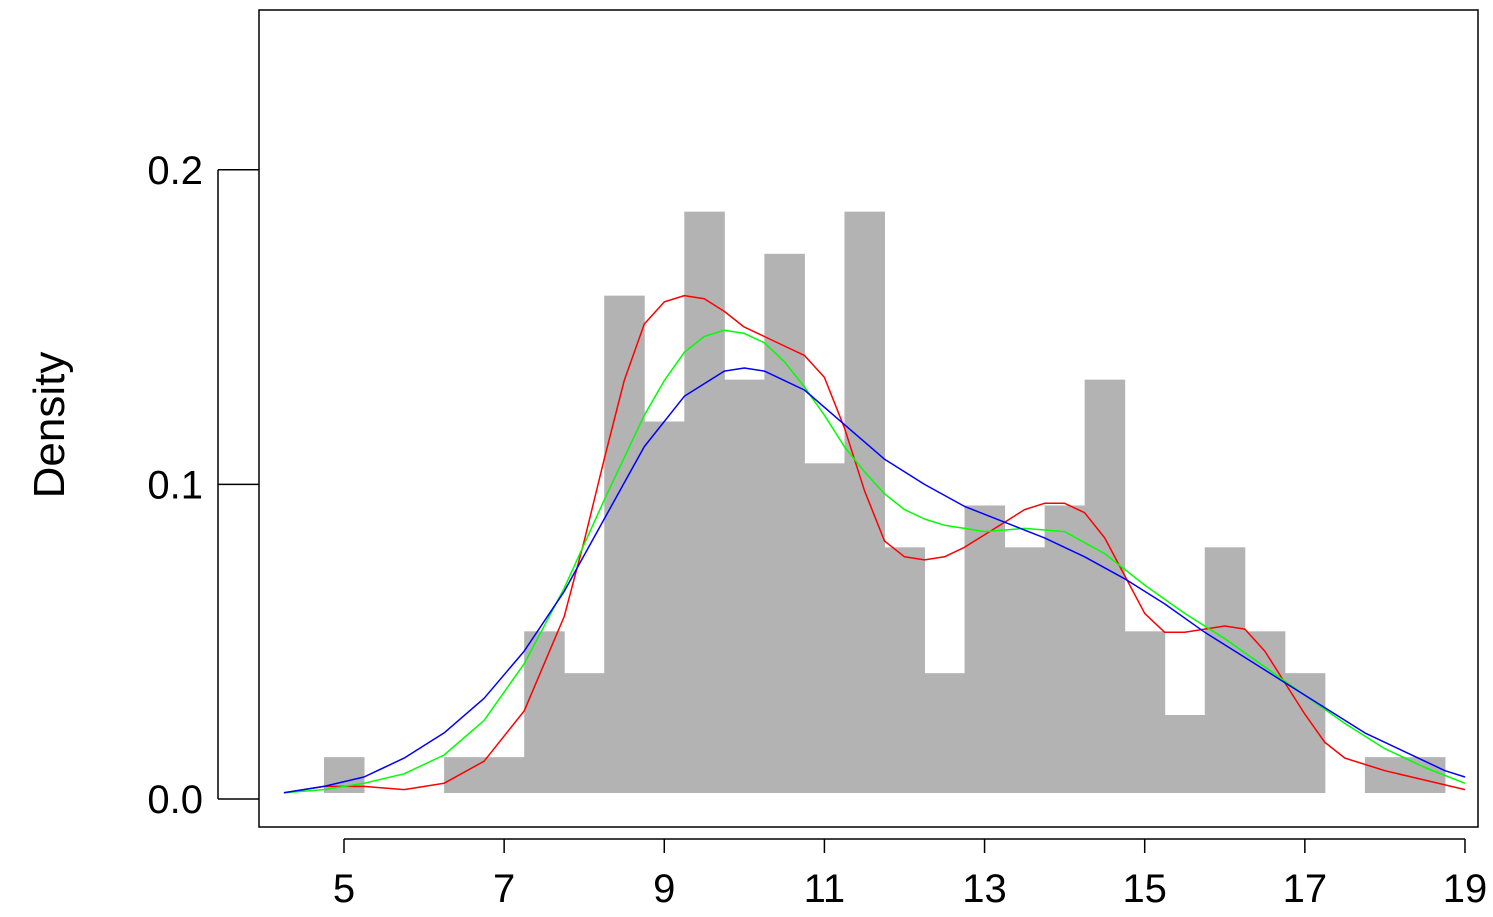 The height and width of the screenshot is (917, 1493). What do you see at coordinates (664, 889) in the screenshot?
I see `x-tick-label: 9` at bounding box center [664, 889].